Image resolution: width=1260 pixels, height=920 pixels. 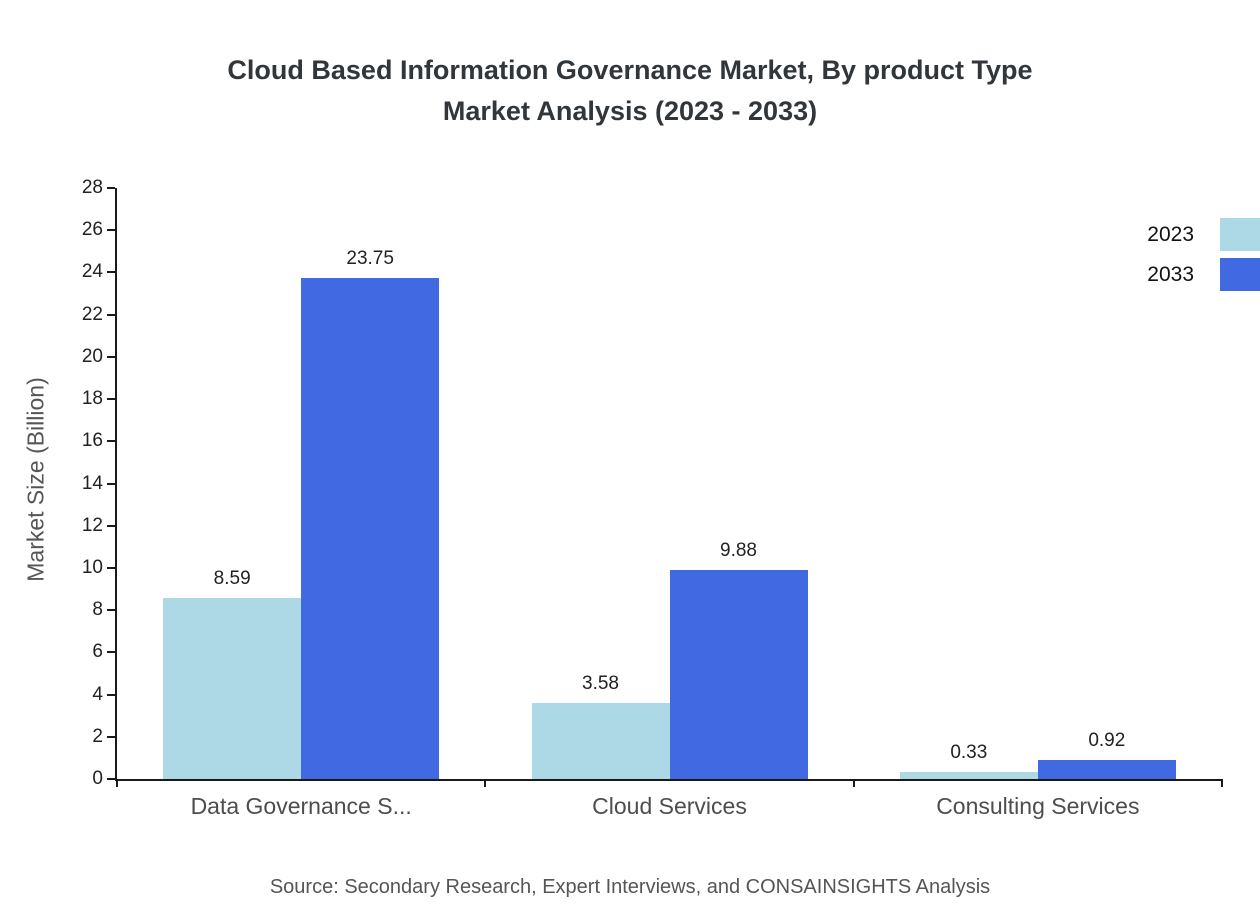 I want to click on y-tick-label: 12, so click(x=92, y=525).